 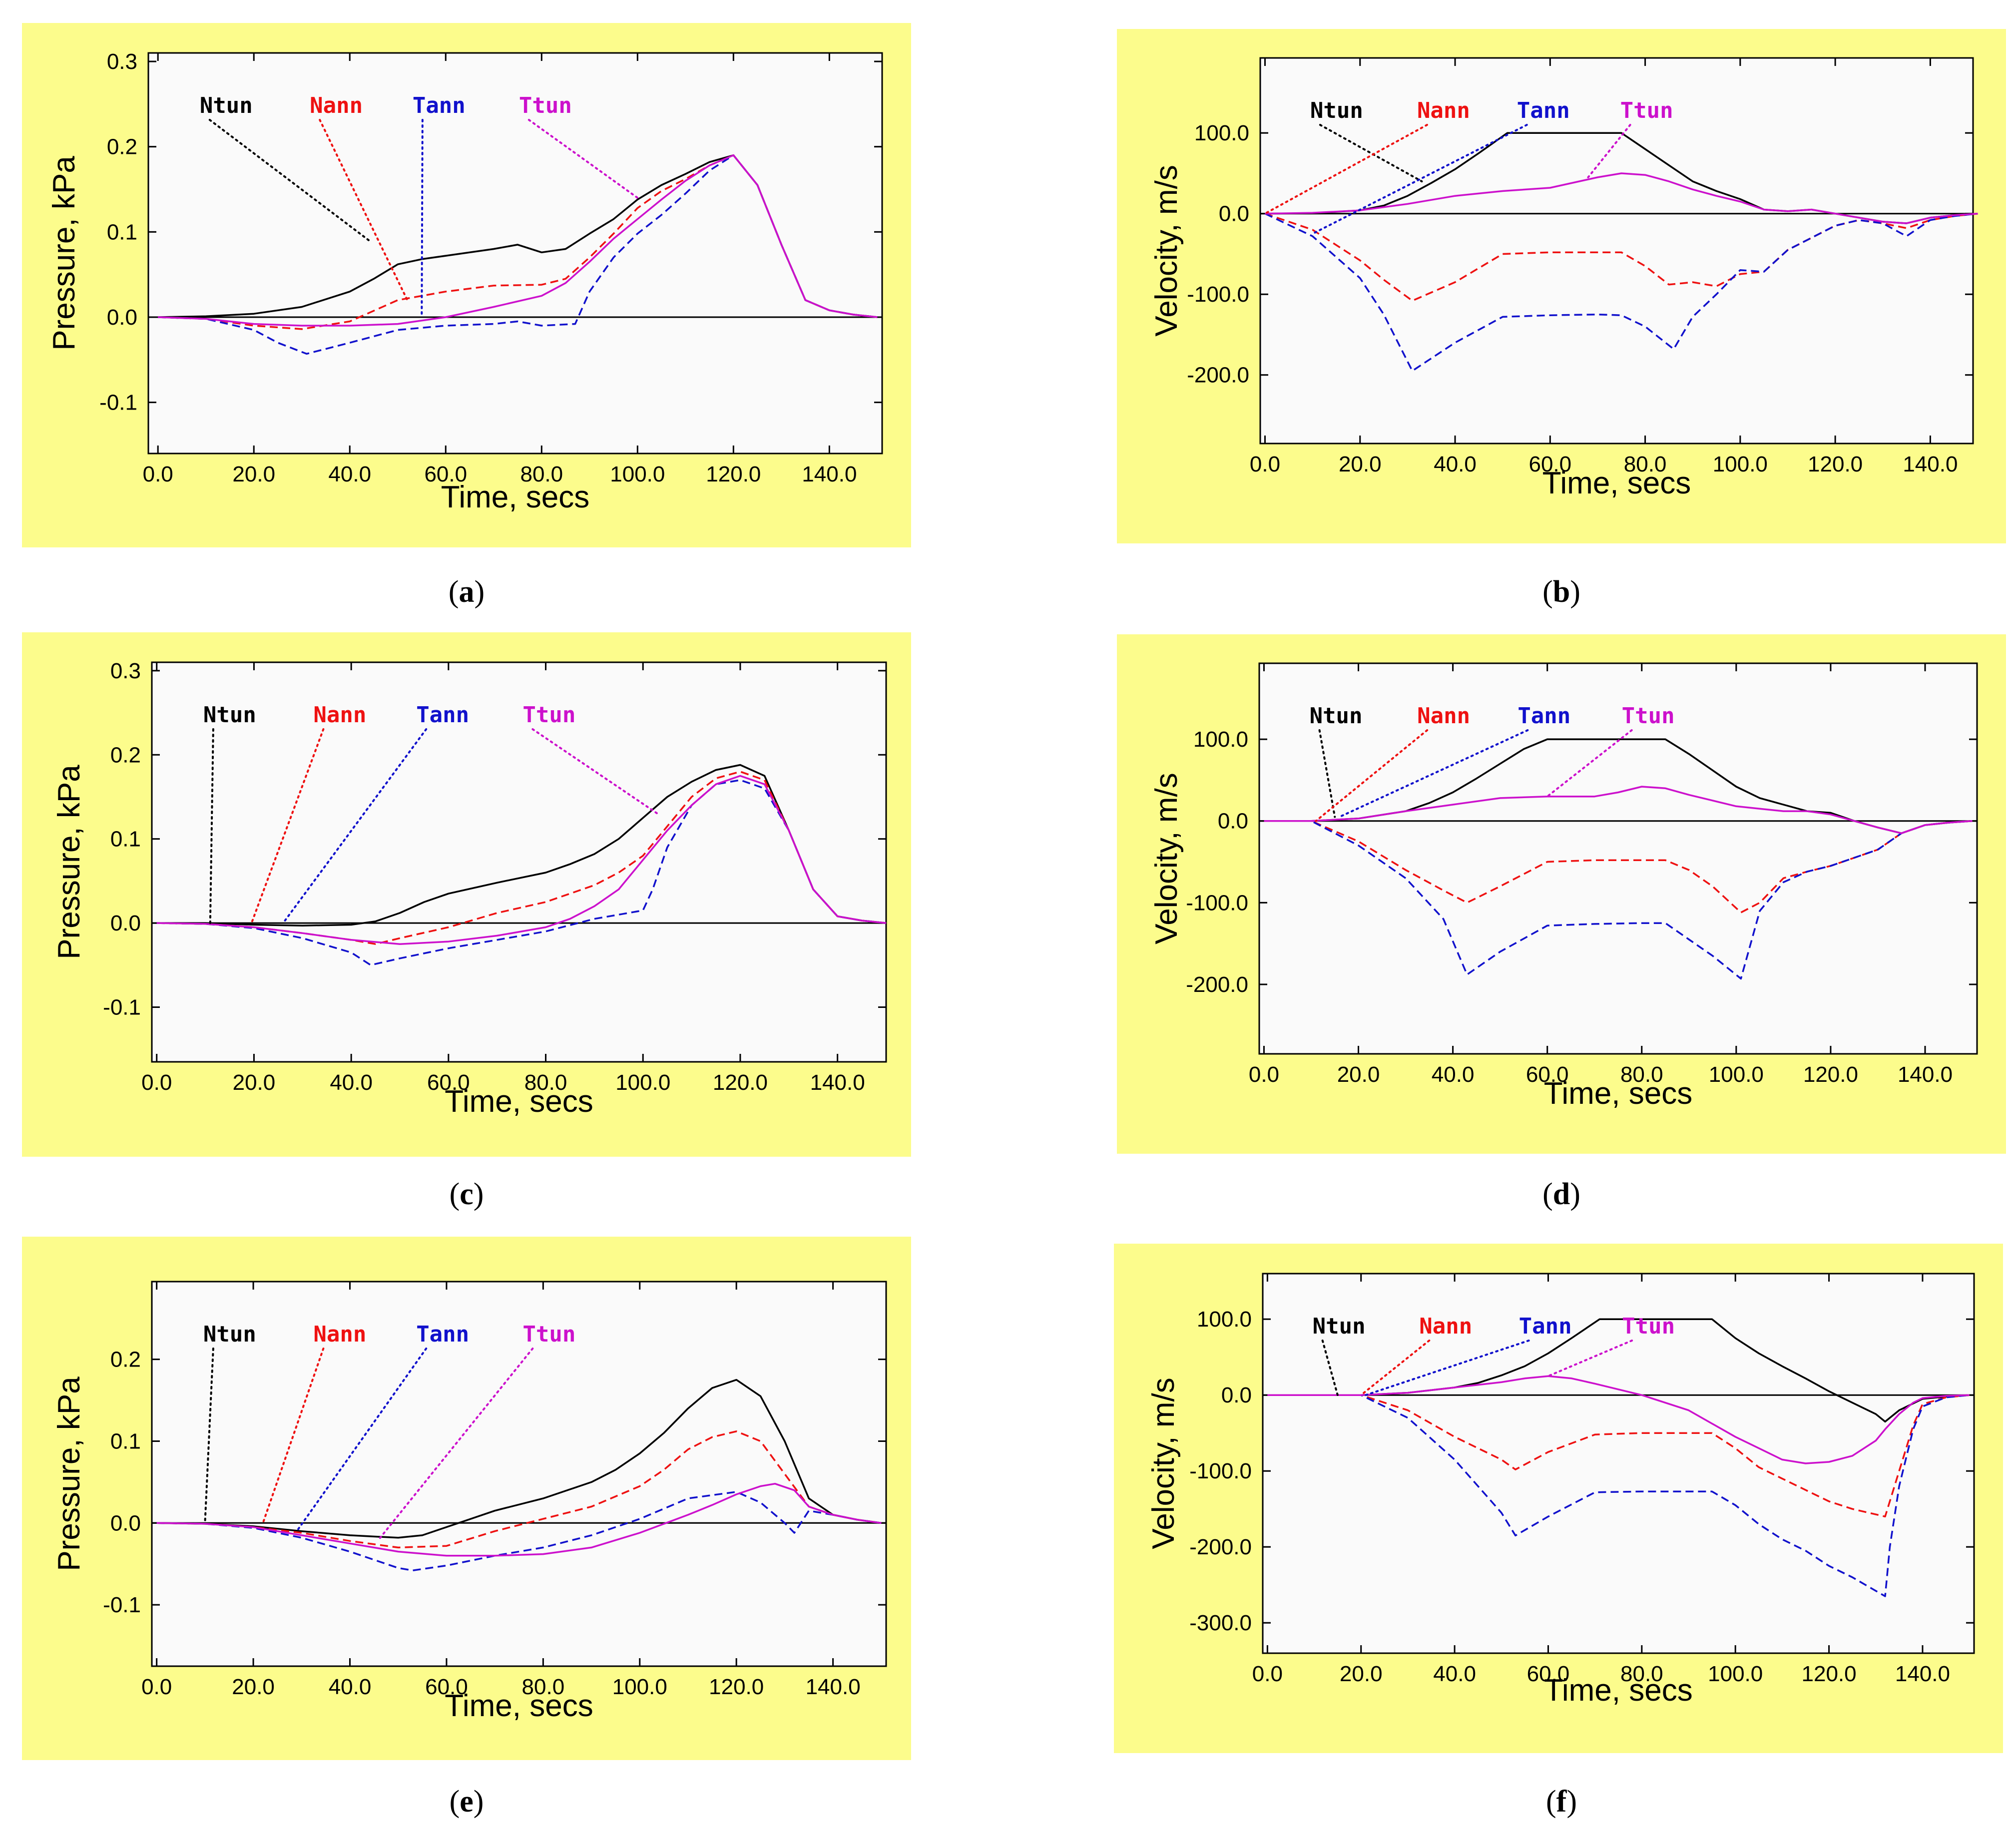 What do you see at coordinates (1561, 1194) in the screenshot?
I see `caption-d: (d)` at bounding box center [1561, 1194].